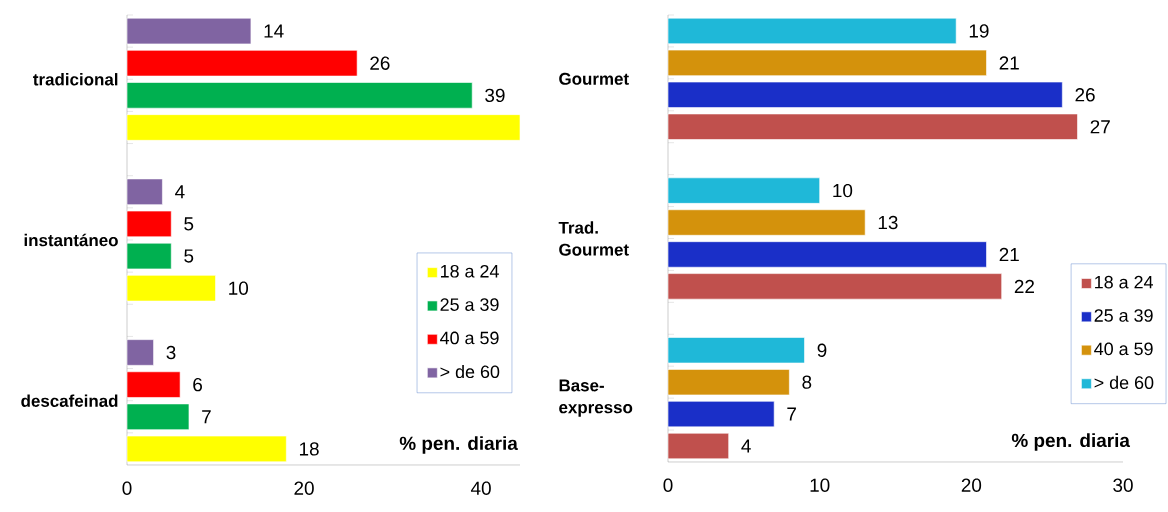 The height and width of the screenshot is (512, 1168). What do you see at coordinates (596, 398) in the screenshot?
I see `y-tick-label: Base-expresso` at bounding box center [596, 398].